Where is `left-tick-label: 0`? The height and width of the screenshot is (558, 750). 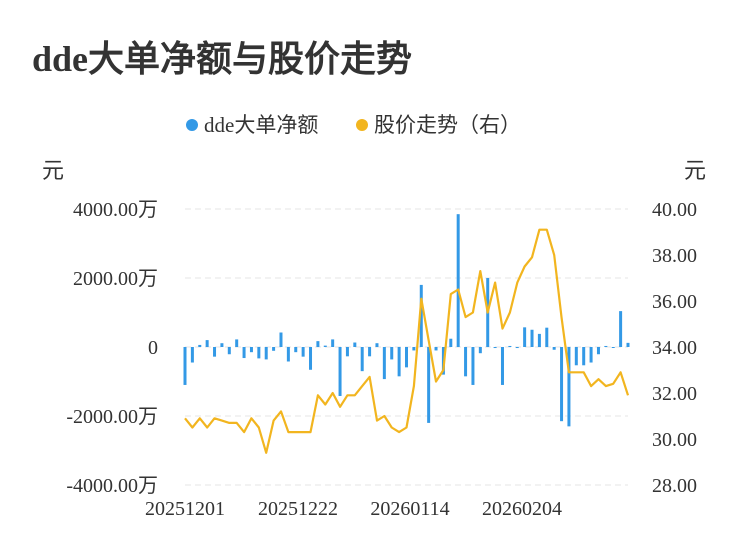 left-tick-label: 0 is located at coordinates (153, 348).